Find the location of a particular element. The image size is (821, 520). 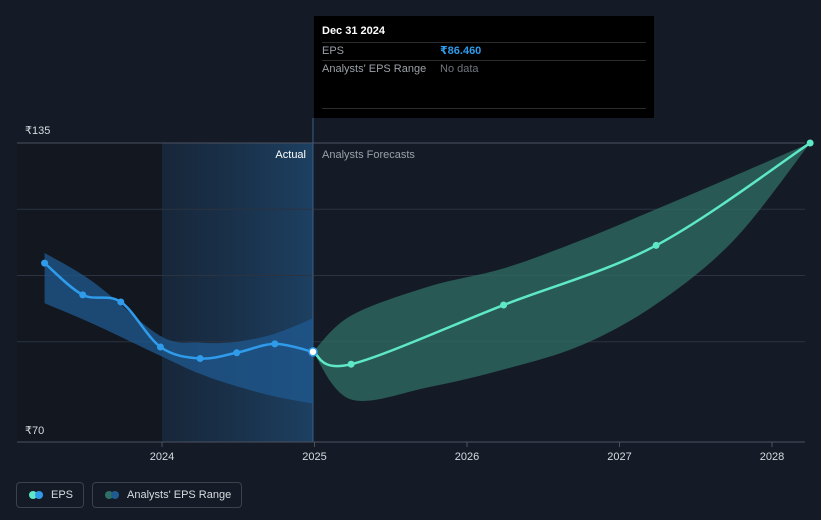

x-tick-label: 2027 is located at coordinates (619, 457).